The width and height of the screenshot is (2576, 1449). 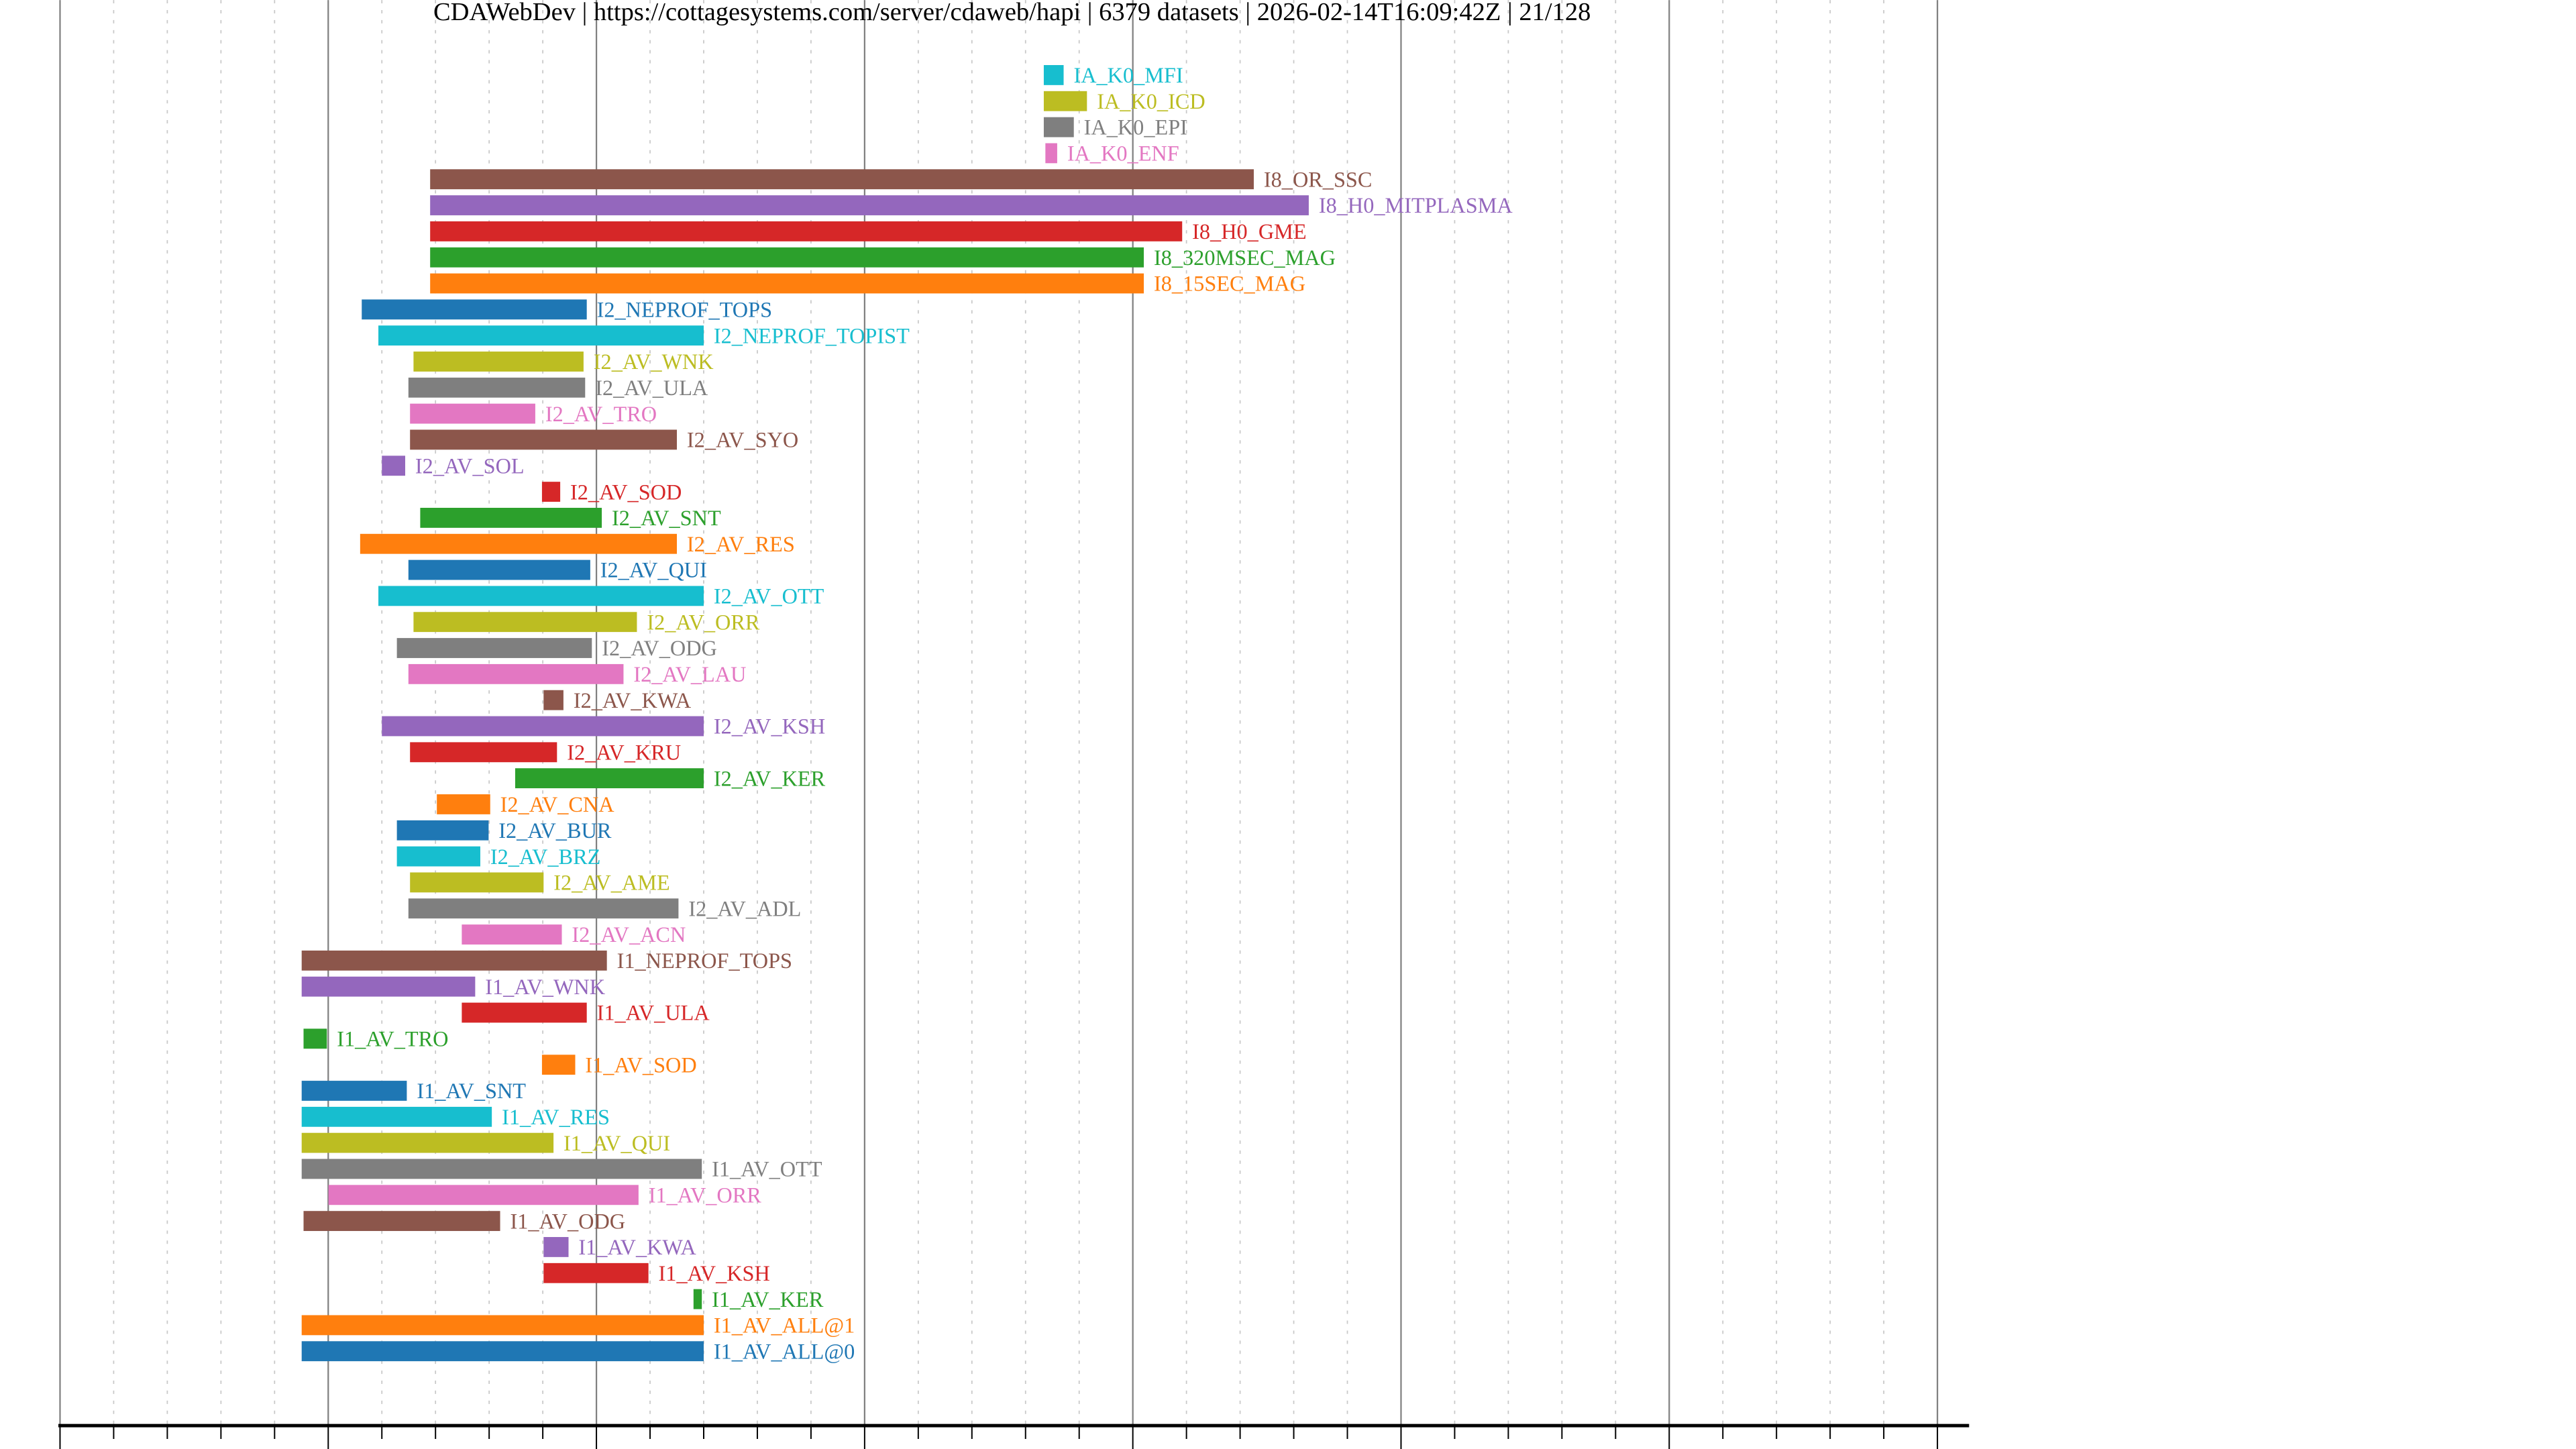 What do you see at coordinates (770, 778) in the screenshot?
I see `bar-label: I2_AV_KER` at bounding box center [770, 778].